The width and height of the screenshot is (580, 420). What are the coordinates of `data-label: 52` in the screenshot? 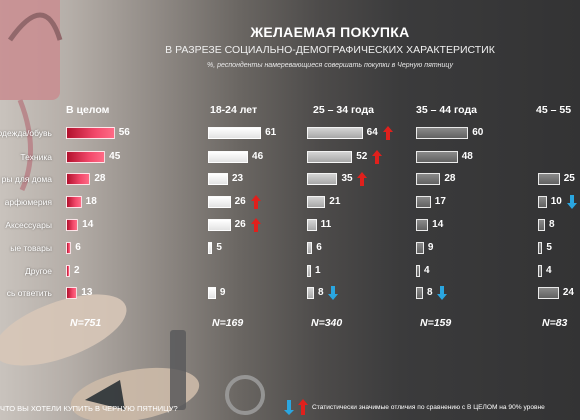 It's located at (362, 156).